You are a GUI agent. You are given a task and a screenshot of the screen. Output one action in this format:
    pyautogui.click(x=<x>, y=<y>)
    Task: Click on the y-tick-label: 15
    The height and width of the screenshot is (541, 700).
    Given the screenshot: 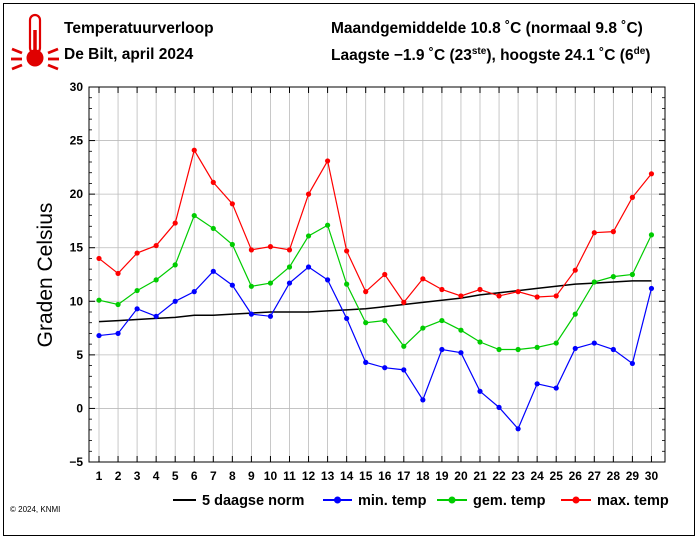 What is the action you would take?
    pyautogui.click(x=77, y=248)
    